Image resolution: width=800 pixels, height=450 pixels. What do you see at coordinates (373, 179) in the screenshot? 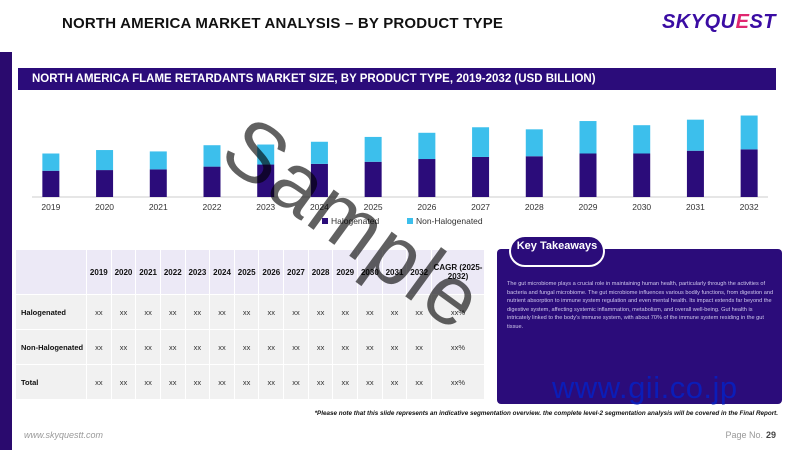
I see `bar-halogenated-2025` at bounding box center [373, 179].